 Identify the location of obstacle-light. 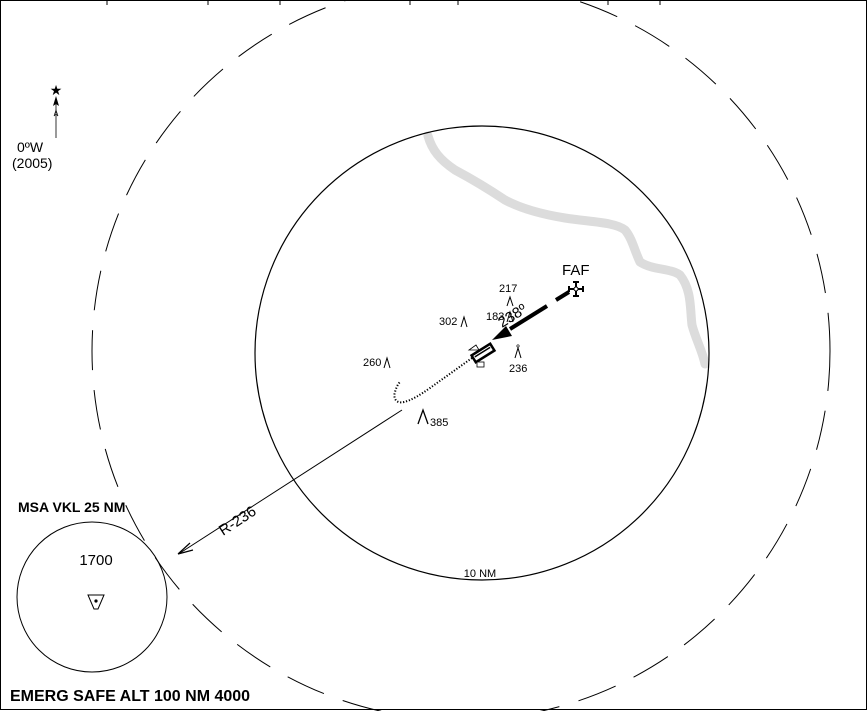
(518, 346).